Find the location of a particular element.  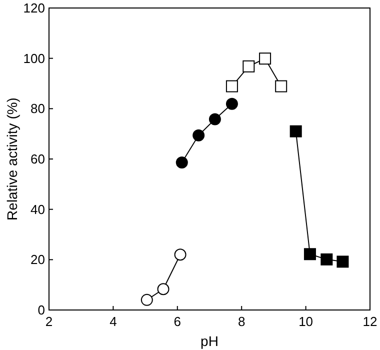

y-tick-label: 100 is located at coordinates (34, 58).